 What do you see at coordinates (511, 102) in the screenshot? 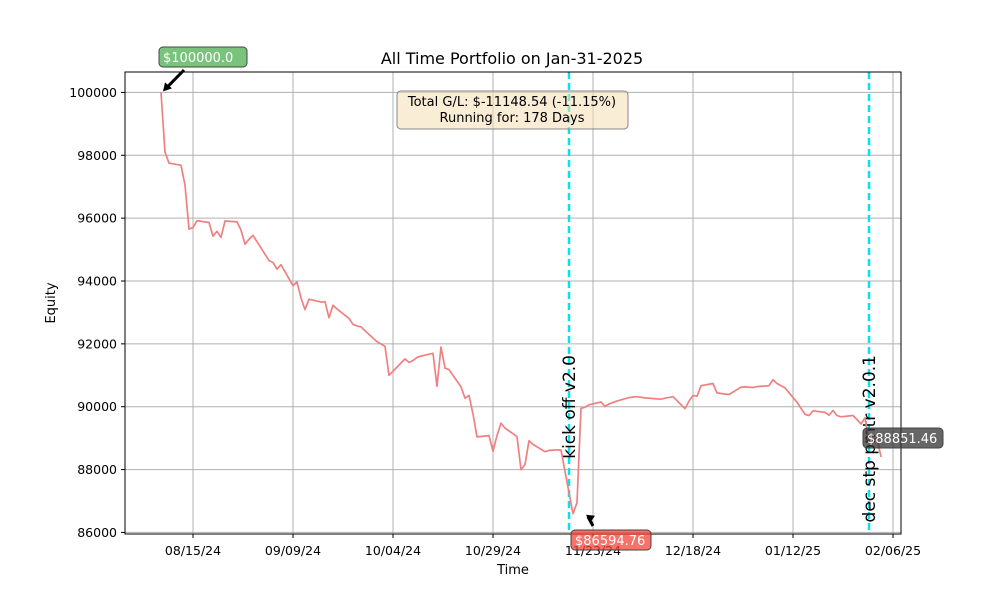
I see `info-box-gl: Total G/L: $-11148.54 (-11.15%)` at bounding box center [511, 102].